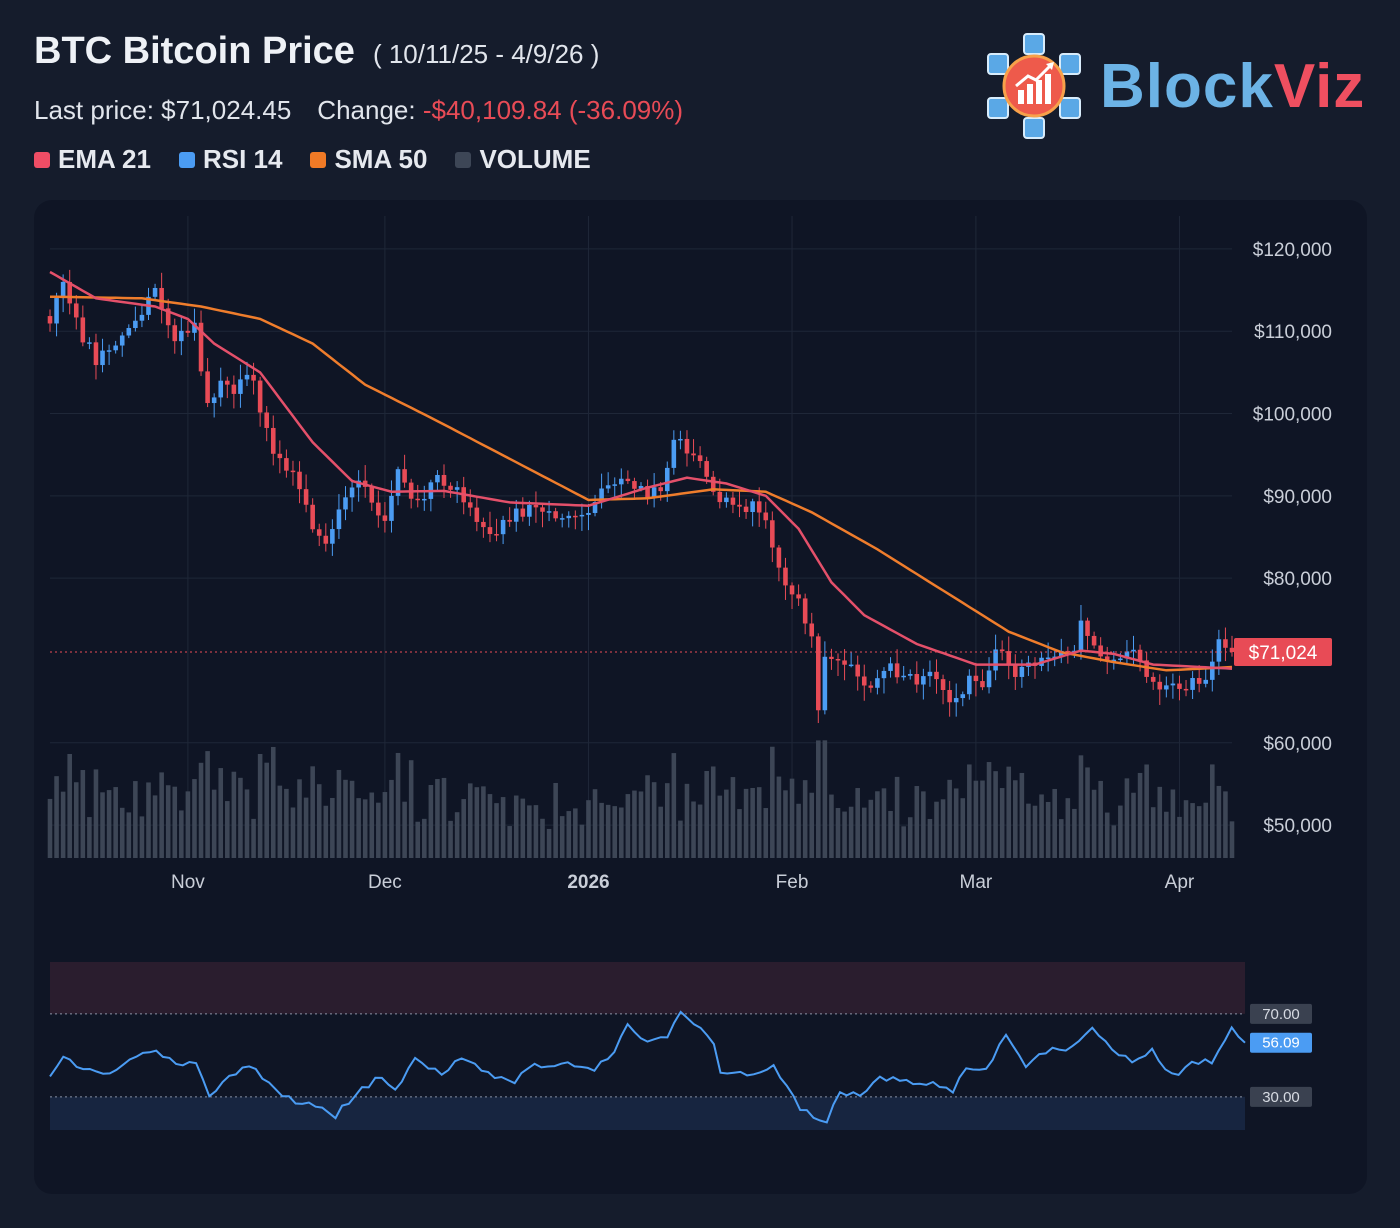 This screenshot has width=1400, height=1228. What do you see at coordinates (186, 159) in the screenshot?
I see `legend-swatch-rsi` at bounding box center [186, 159].